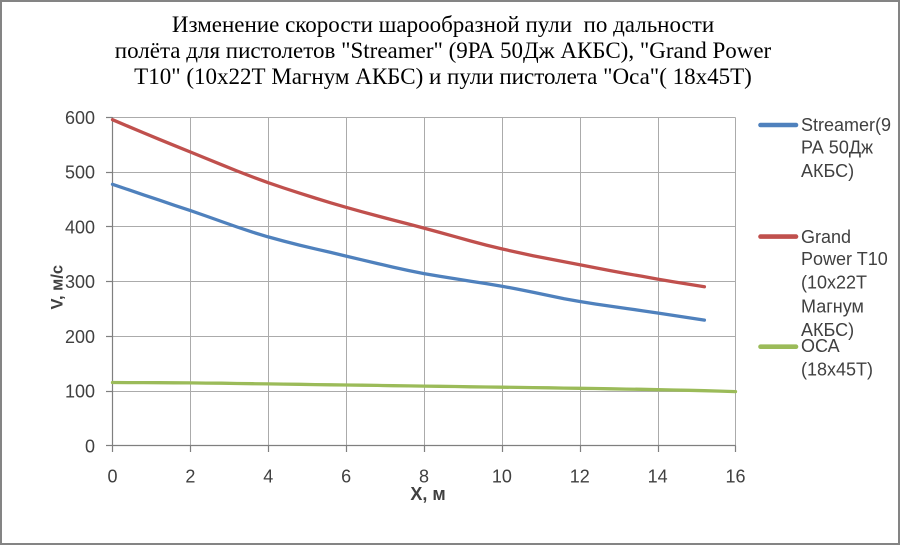  I want to click on svg-text: V, м/с, so click(57, 287).